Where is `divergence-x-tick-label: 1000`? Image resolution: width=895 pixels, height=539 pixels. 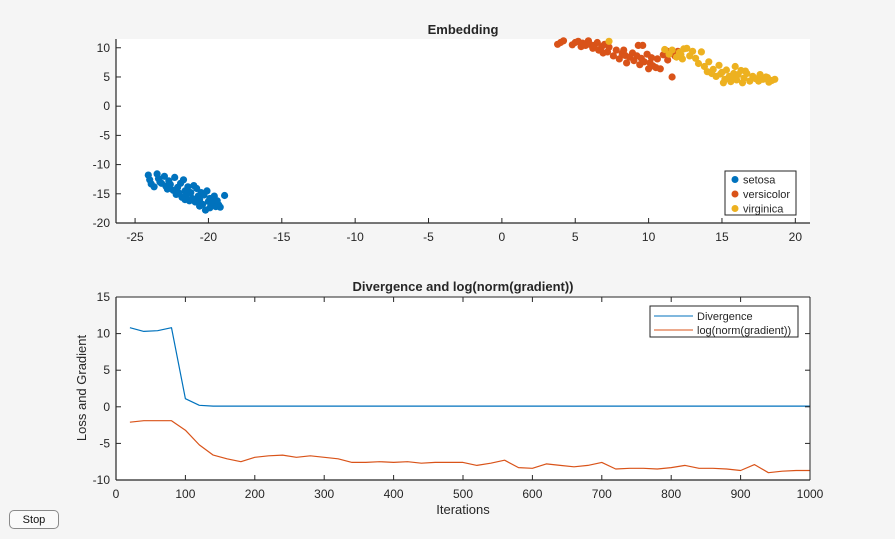 divergence-x-tick-label: 1000 is located at coordinates (810, 494).